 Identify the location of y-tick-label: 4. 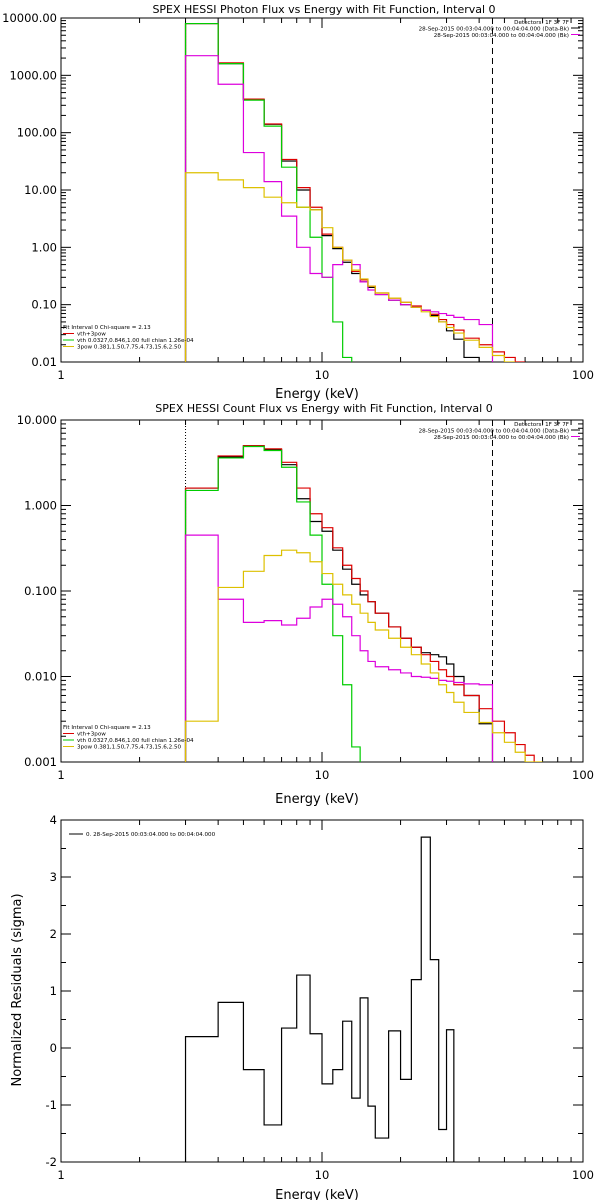
(53, 820).